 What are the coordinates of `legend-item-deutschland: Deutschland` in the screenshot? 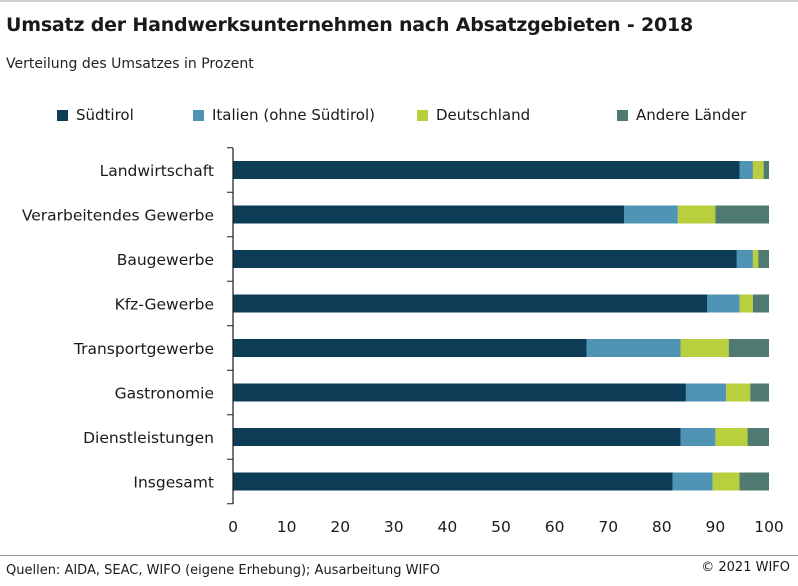 It's located at (473, 115).